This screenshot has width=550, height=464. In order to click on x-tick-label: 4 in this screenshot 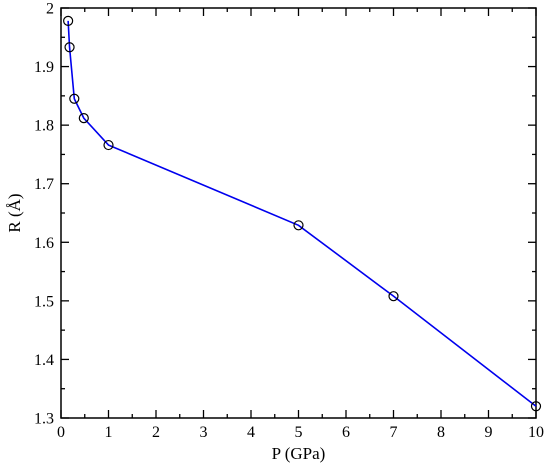, I will do `click(251, 432)`.